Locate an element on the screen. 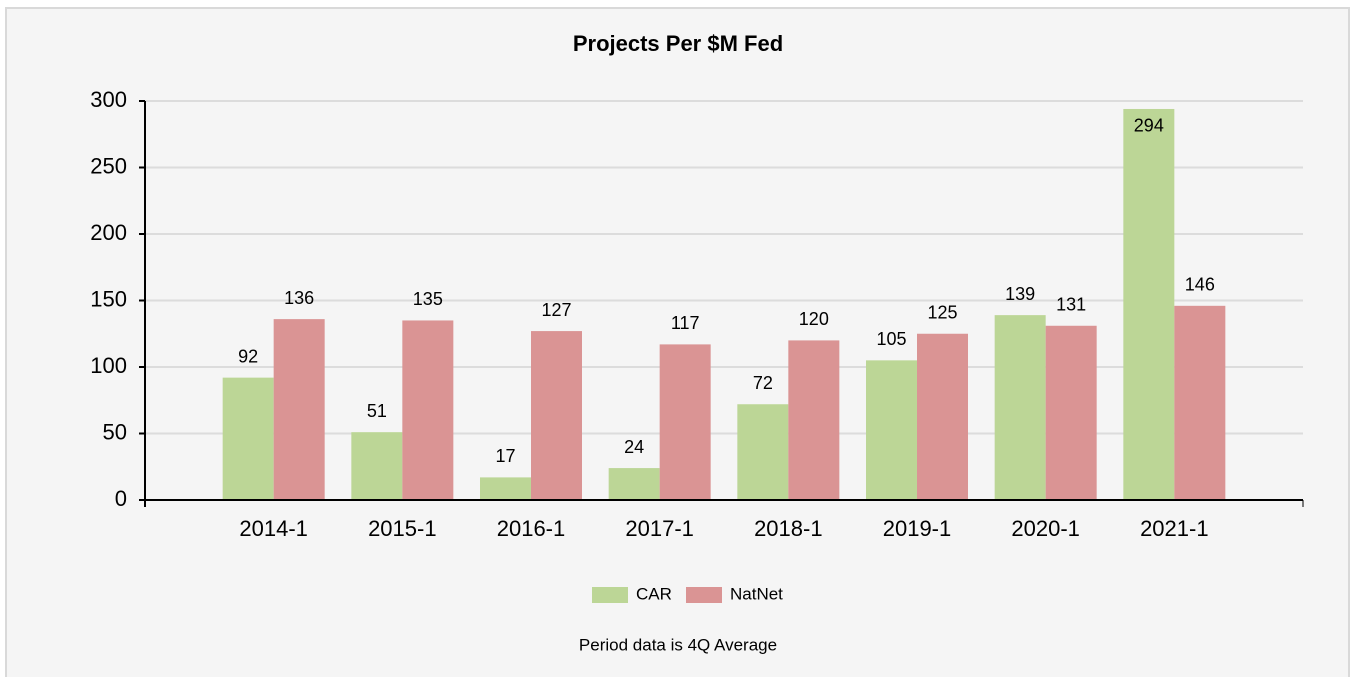  legend-label: NatNet is located at coordinates (756, 593).